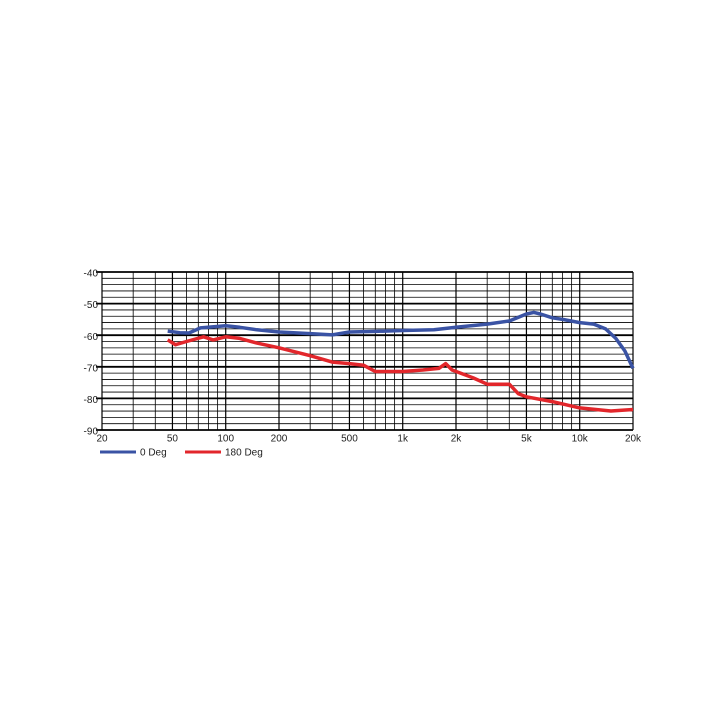  Describe the element at coordinates (244, 453) in the screenshot. I see `legend-label: 180 Deg` at that location.